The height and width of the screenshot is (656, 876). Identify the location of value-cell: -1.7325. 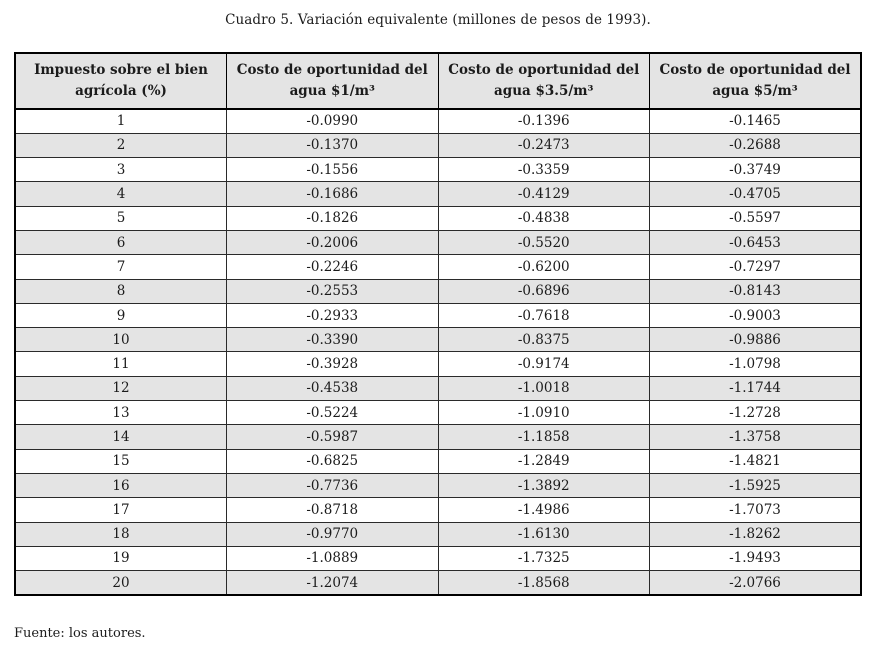
(543, 558).